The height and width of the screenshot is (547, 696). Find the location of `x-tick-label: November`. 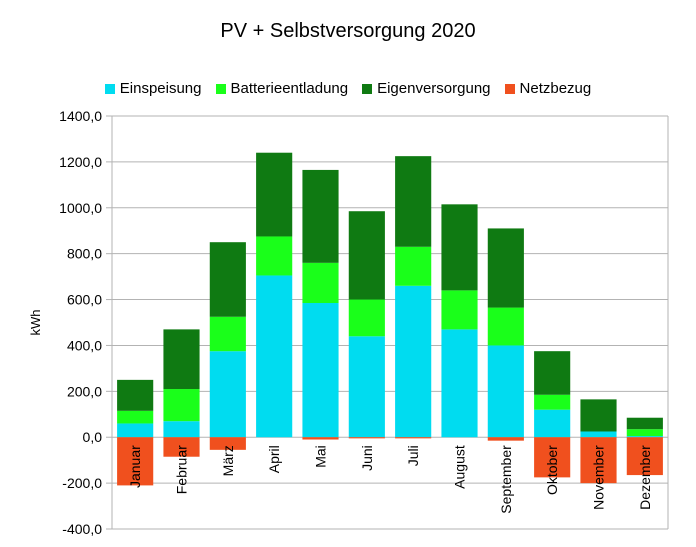

x-tick-label: November is located at coordinates (599, 477).